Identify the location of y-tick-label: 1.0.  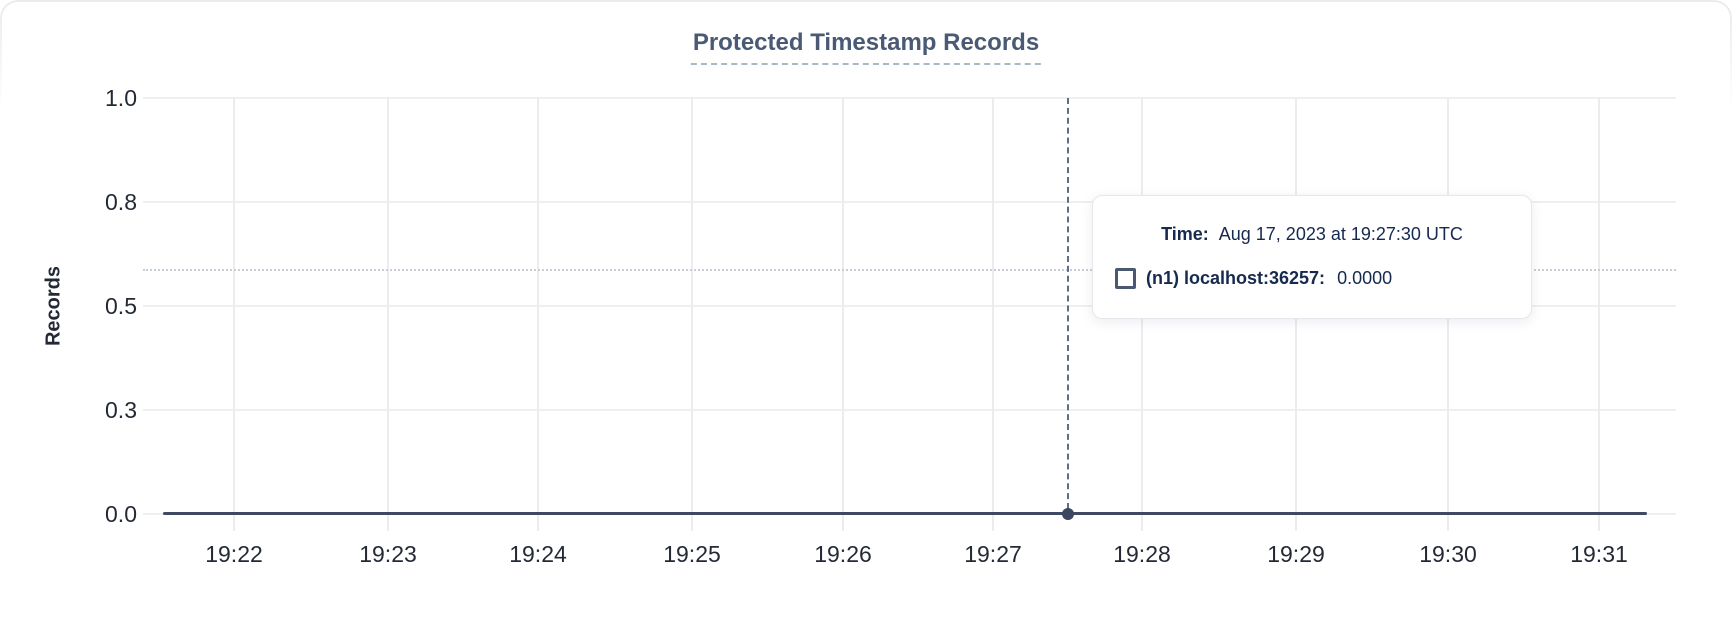
(121, 98).